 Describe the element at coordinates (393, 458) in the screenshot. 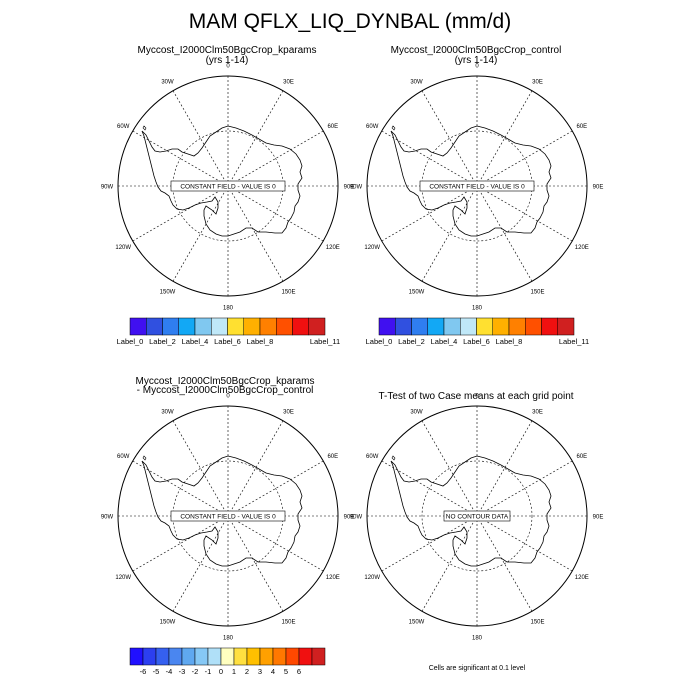

I see `island-outline` at that location.